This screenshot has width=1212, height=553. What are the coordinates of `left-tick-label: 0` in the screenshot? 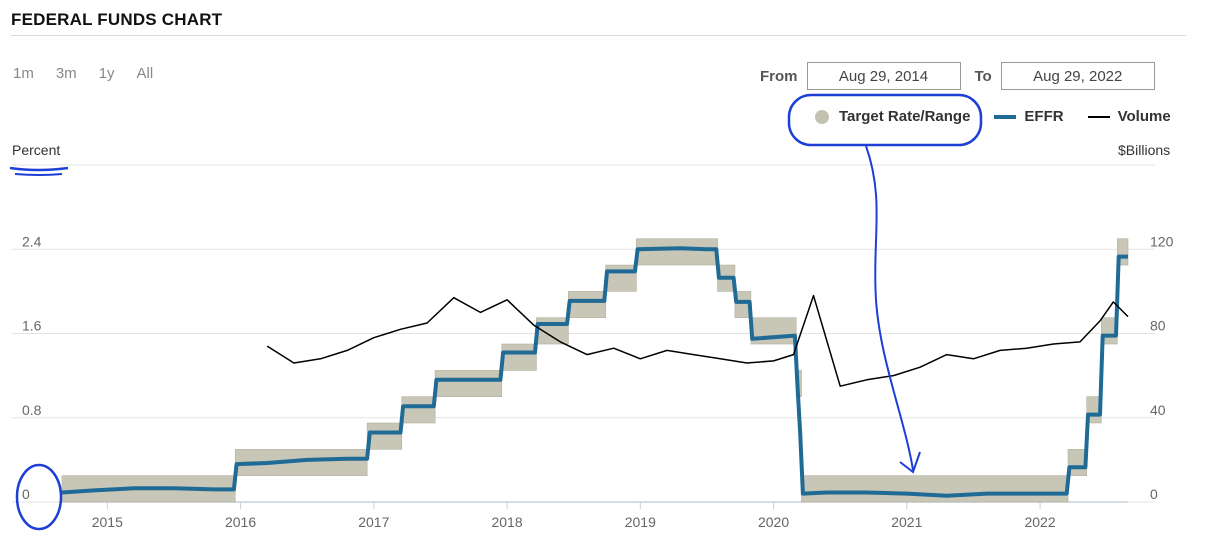 It's located at (26, 494).